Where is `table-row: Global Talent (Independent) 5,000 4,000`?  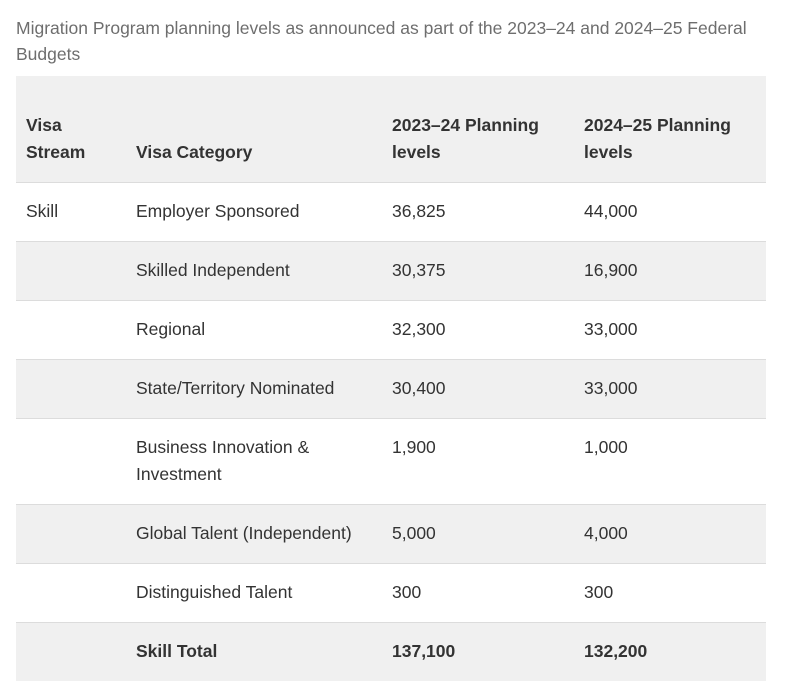
table-row: Global Talent (Independent) 5,000 4,000 is located at coordinates (391, 534).